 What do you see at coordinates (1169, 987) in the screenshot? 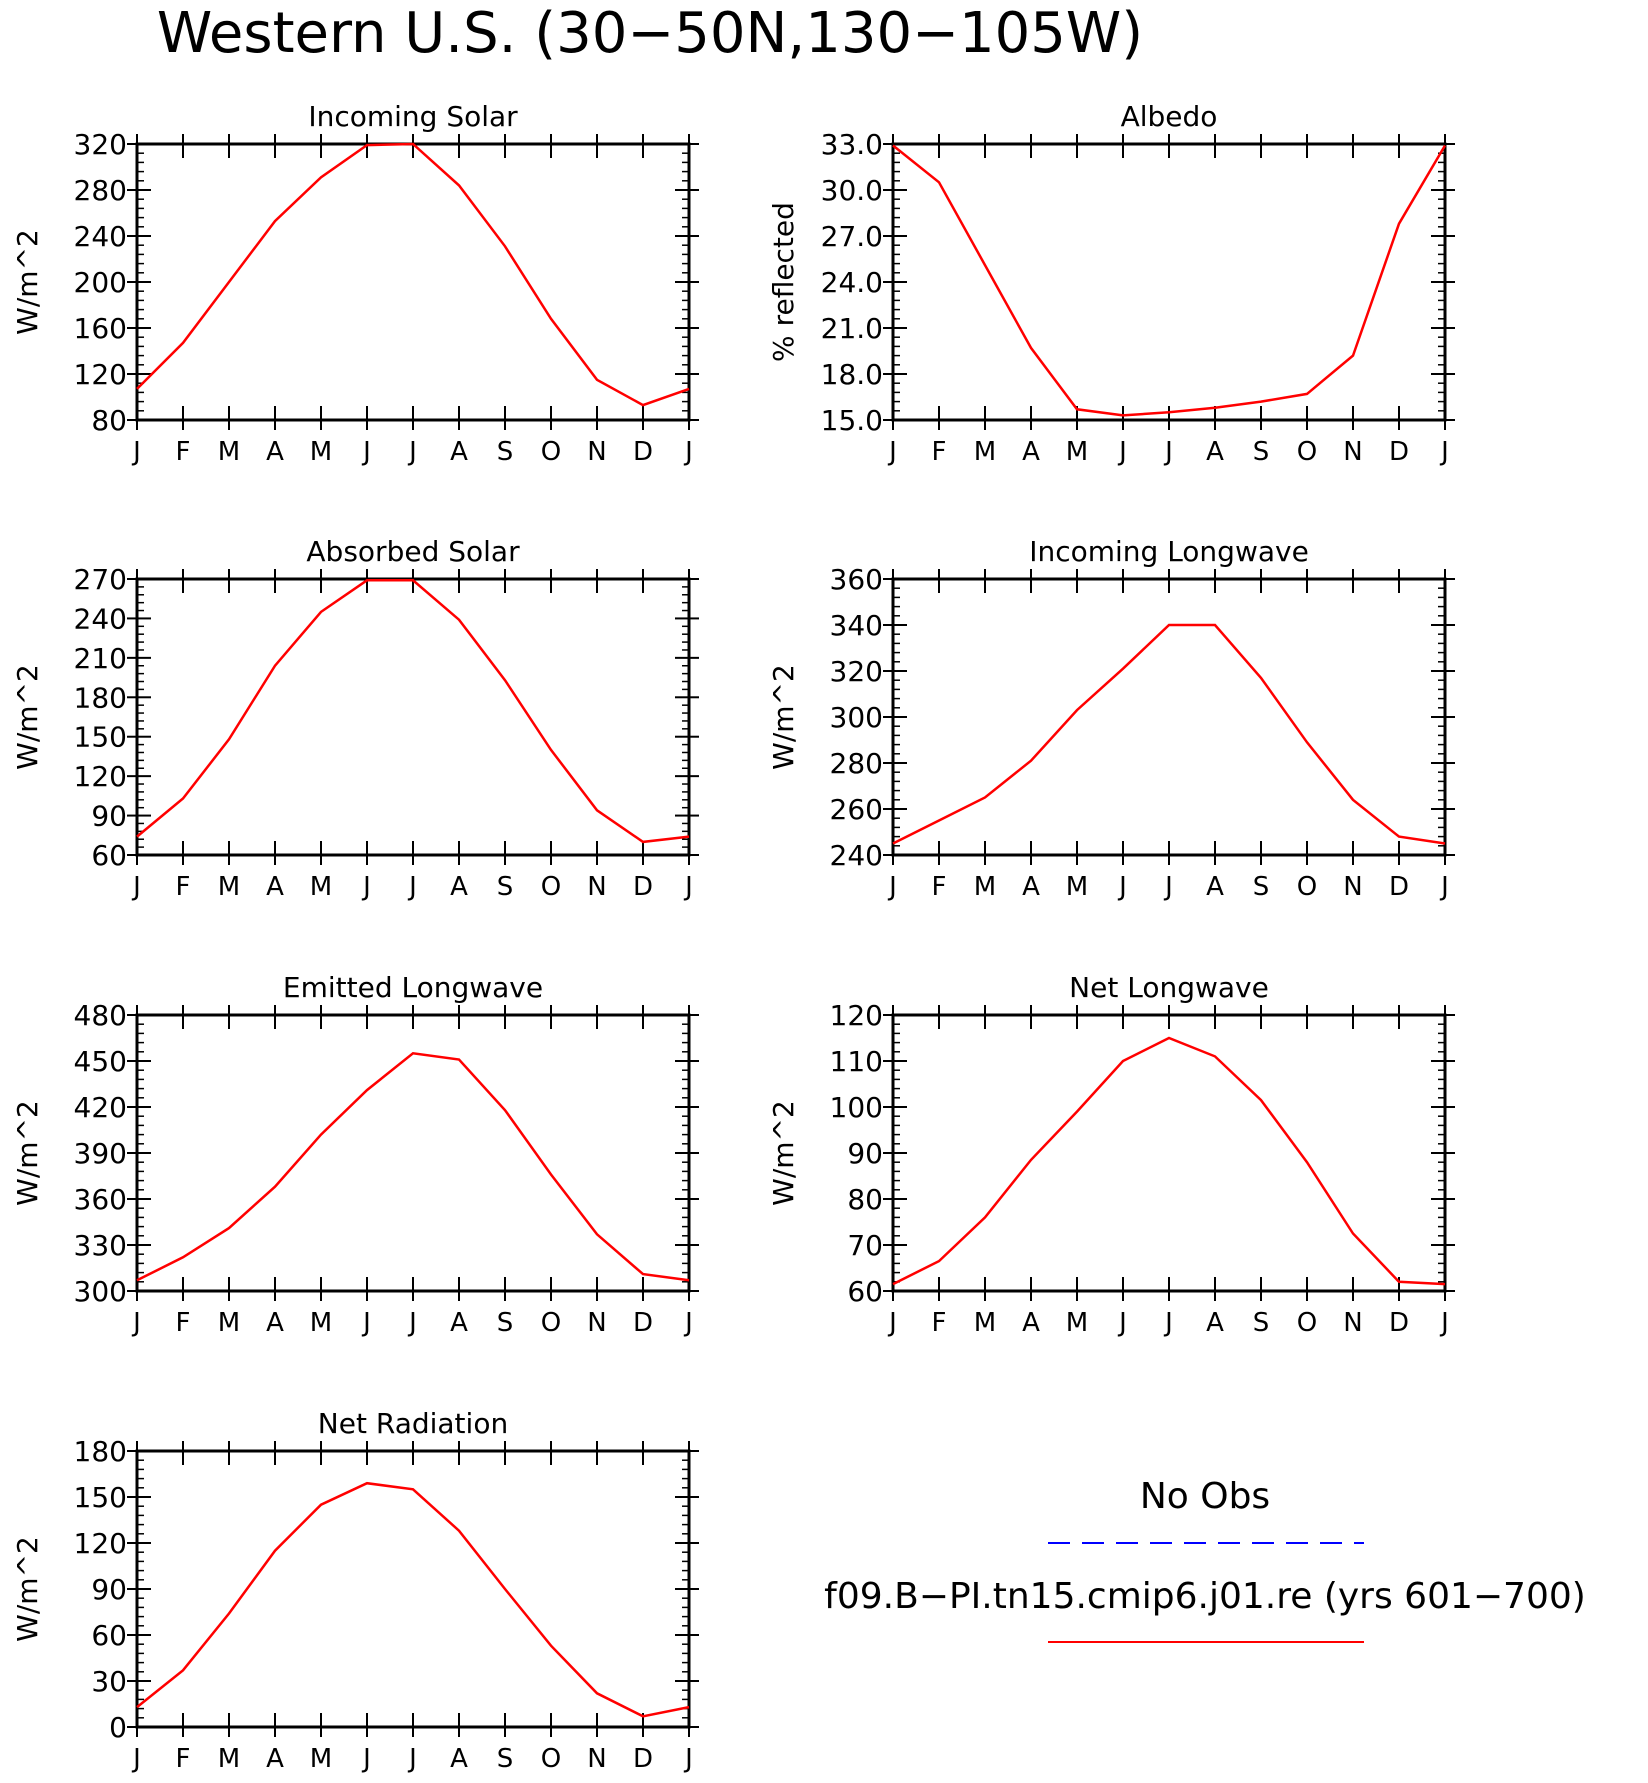
I see `panel-title: Net Longwave` at bounding box center [1169, 987].